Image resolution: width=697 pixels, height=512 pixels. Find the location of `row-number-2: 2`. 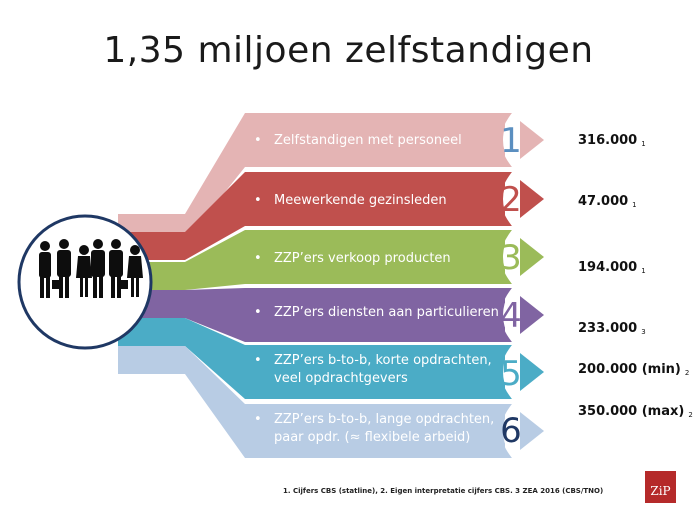

row-number-2: 2 is located at coordinates (511, 200).